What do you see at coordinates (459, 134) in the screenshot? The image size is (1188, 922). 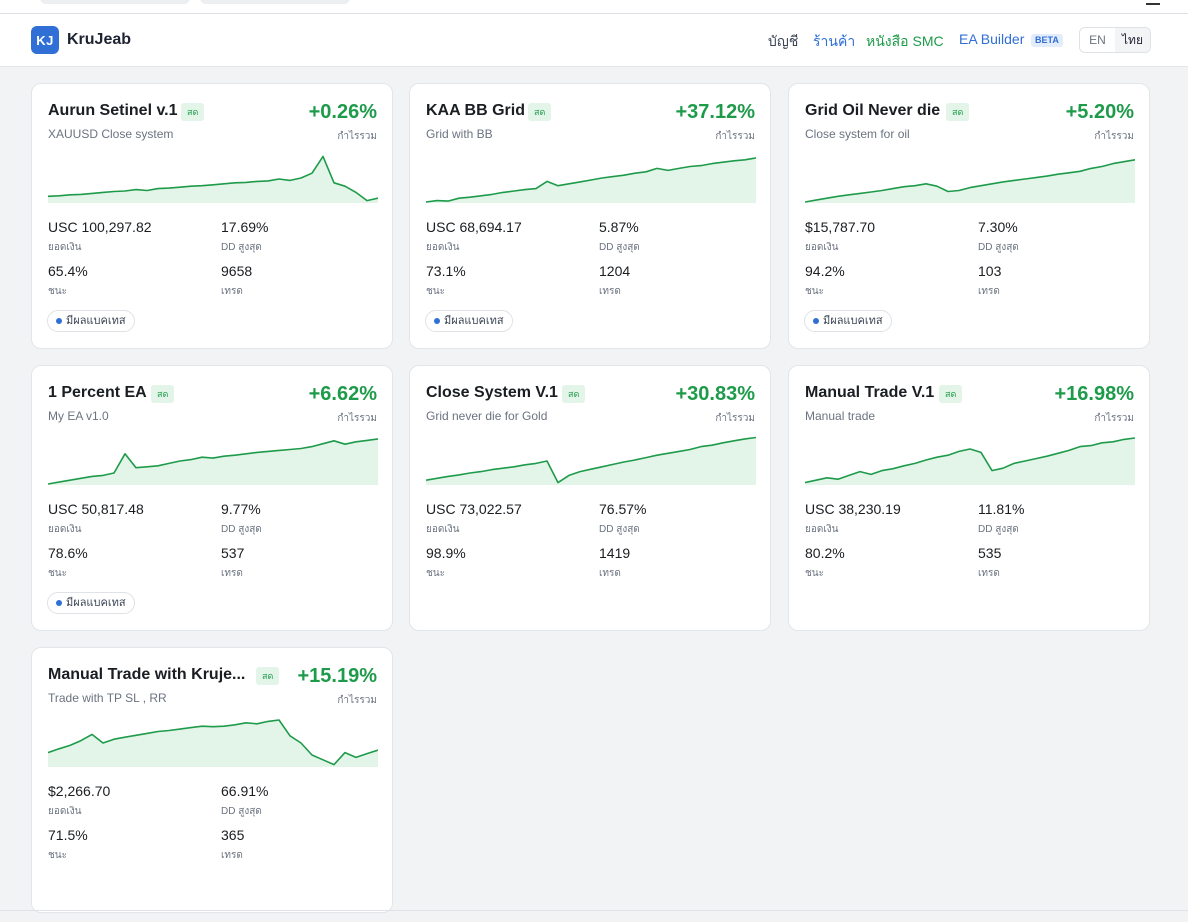 I see `ea-description: Grid with BB` at bounding box center [459, 134].